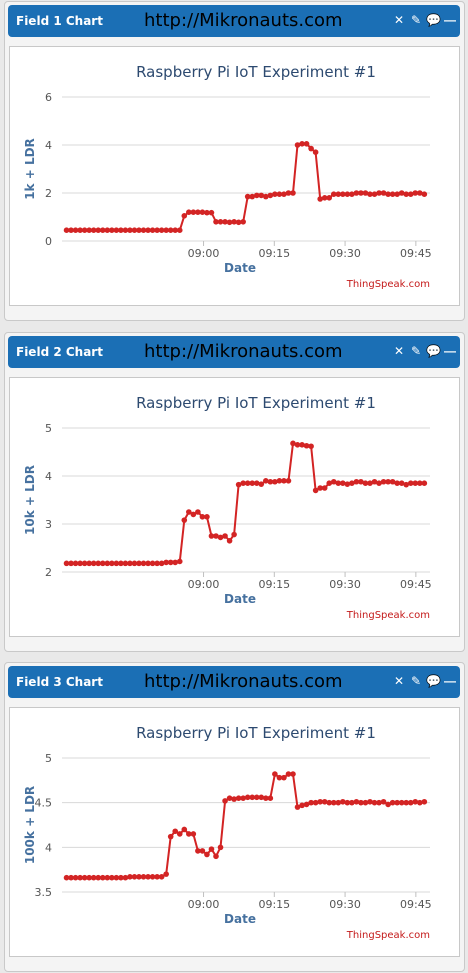  I want to click on y-tick-label: 5, so click(48, 758).